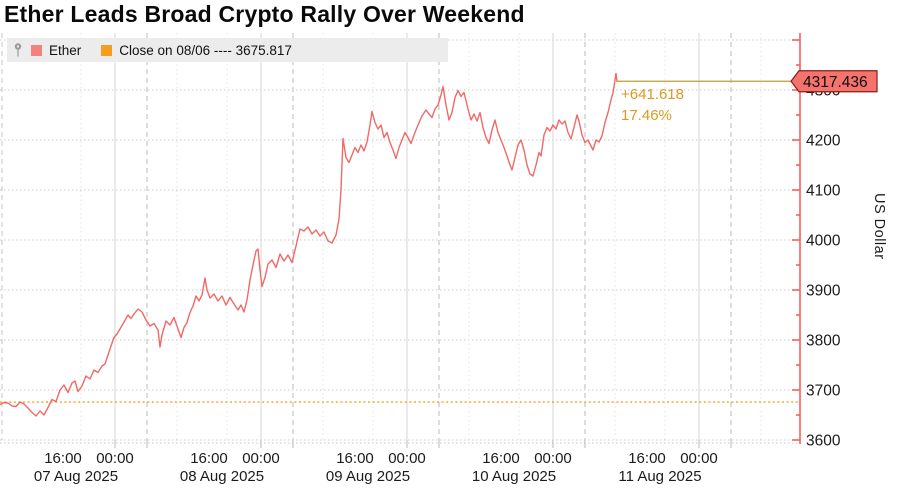 The width and height of the screenshot is (900, 491). I want to click on y-axis-tick-label: 4100, so click(823, 191).